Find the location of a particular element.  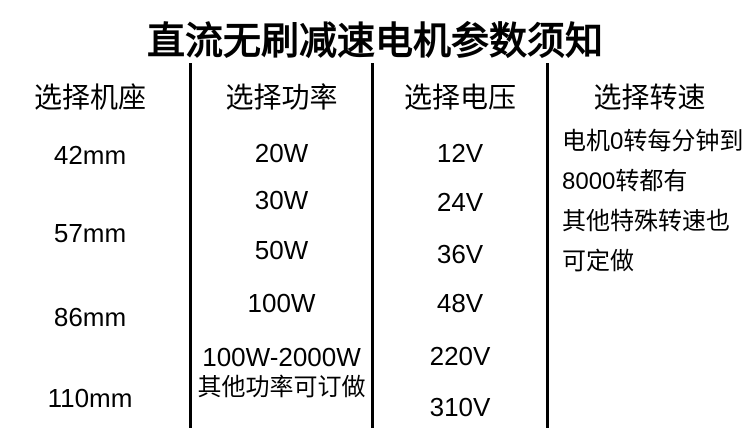

voltage-option: 48V is located at coordinates (460, 303).